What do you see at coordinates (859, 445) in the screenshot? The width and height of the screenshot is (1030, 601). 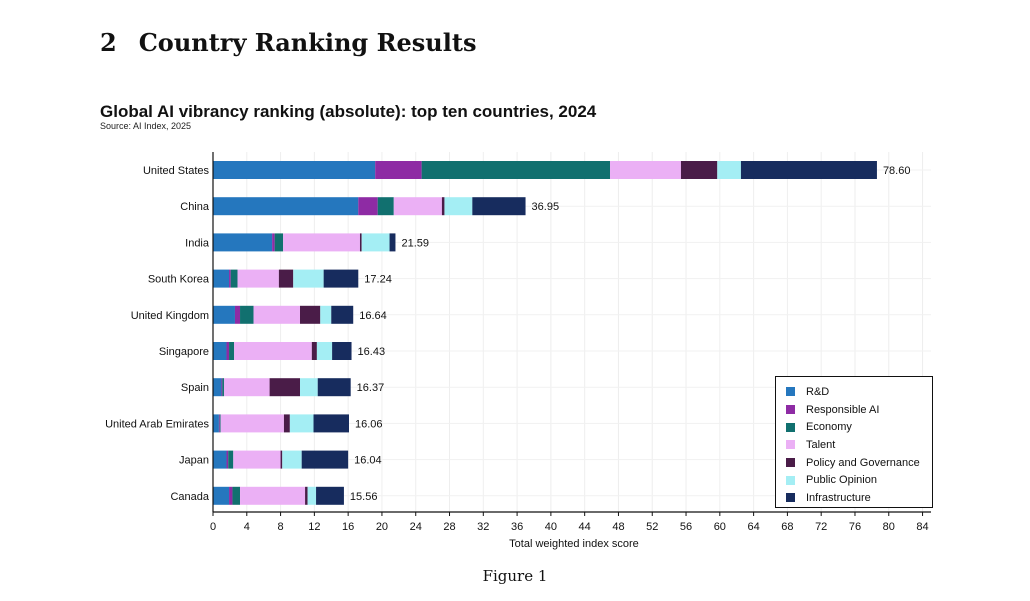 I see `legend-item: Talent` at bounding box center [859, 445].